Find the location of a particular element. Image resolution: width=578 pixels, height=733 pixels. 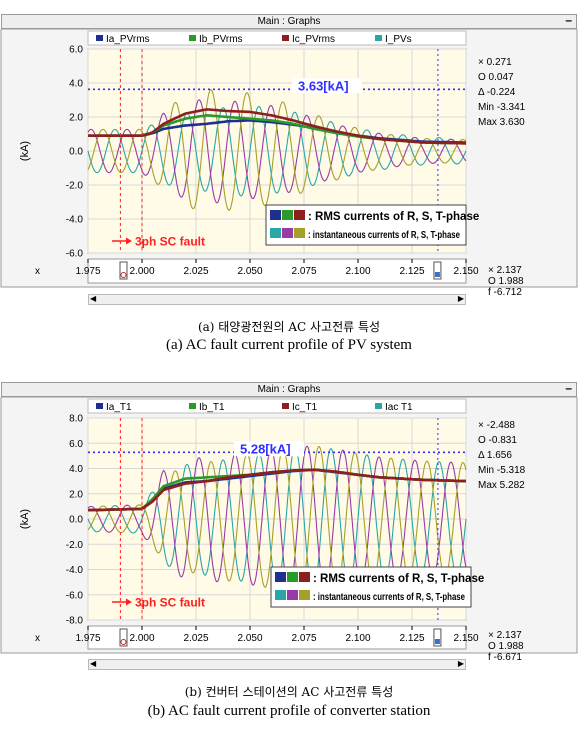

xreadout-x: × 2.137 is located at coordinates (505, 270).